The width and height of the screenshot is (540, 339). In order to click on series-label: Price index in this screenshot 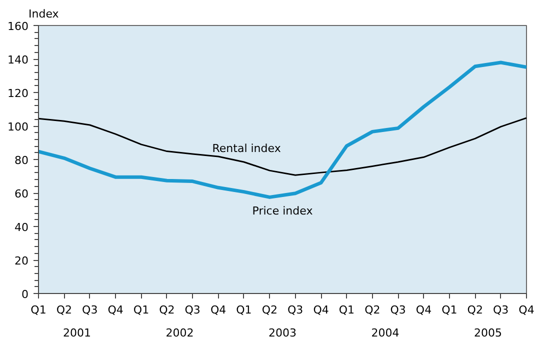, I will do `click(283, 211)`.